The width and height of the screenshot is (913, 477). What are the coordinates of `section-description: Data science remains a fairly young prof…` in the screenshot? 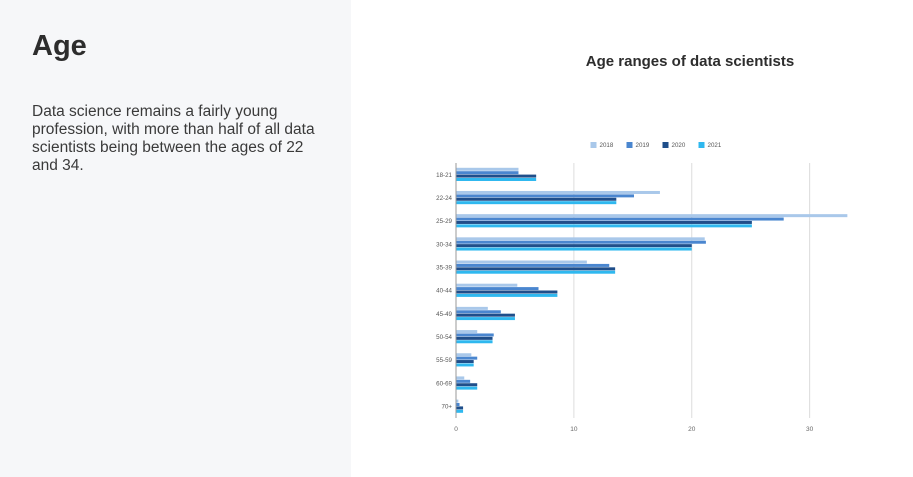 It's located at (173, 138).